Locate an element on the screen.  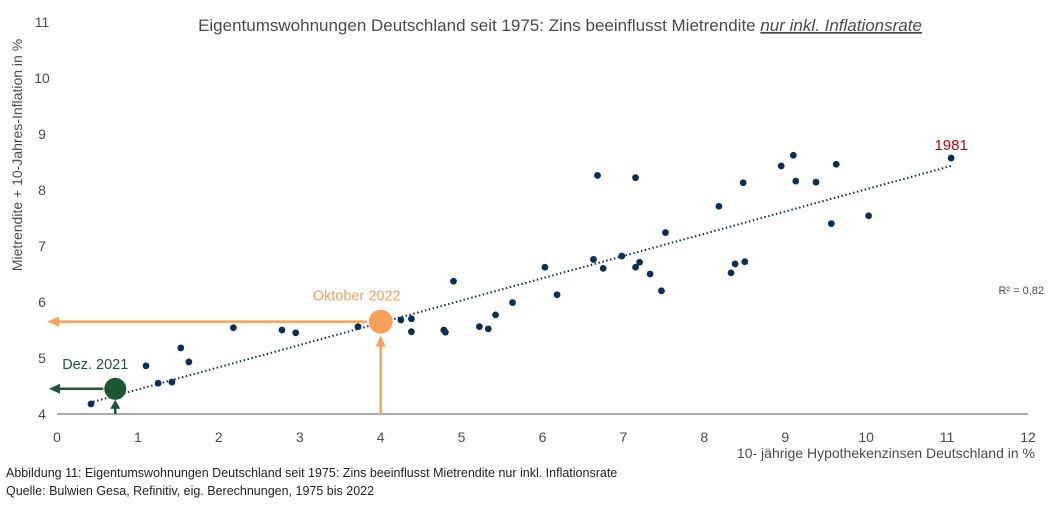
x-tick-label: 0 is located at coordinates (57, 437).